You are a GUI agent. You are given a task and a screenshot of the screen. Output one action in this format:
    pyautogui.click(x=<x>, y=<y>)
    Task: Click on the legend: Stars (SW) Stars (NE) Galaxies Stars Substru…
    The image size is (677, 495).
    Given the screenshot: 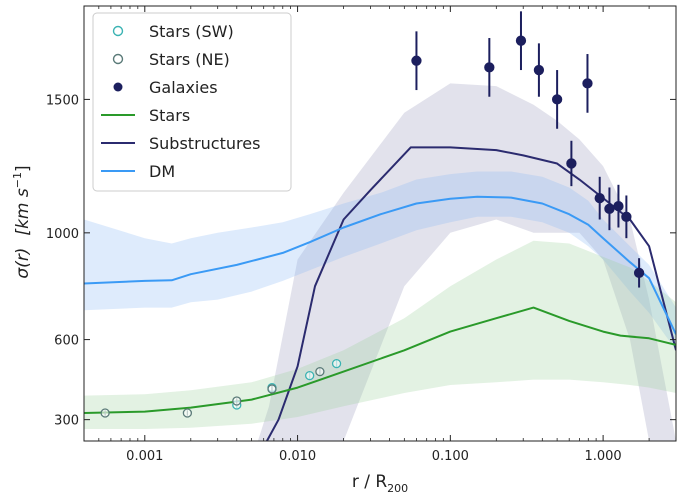 What is the action you would take?
    pyautogui.click(x=192, y=102)
    